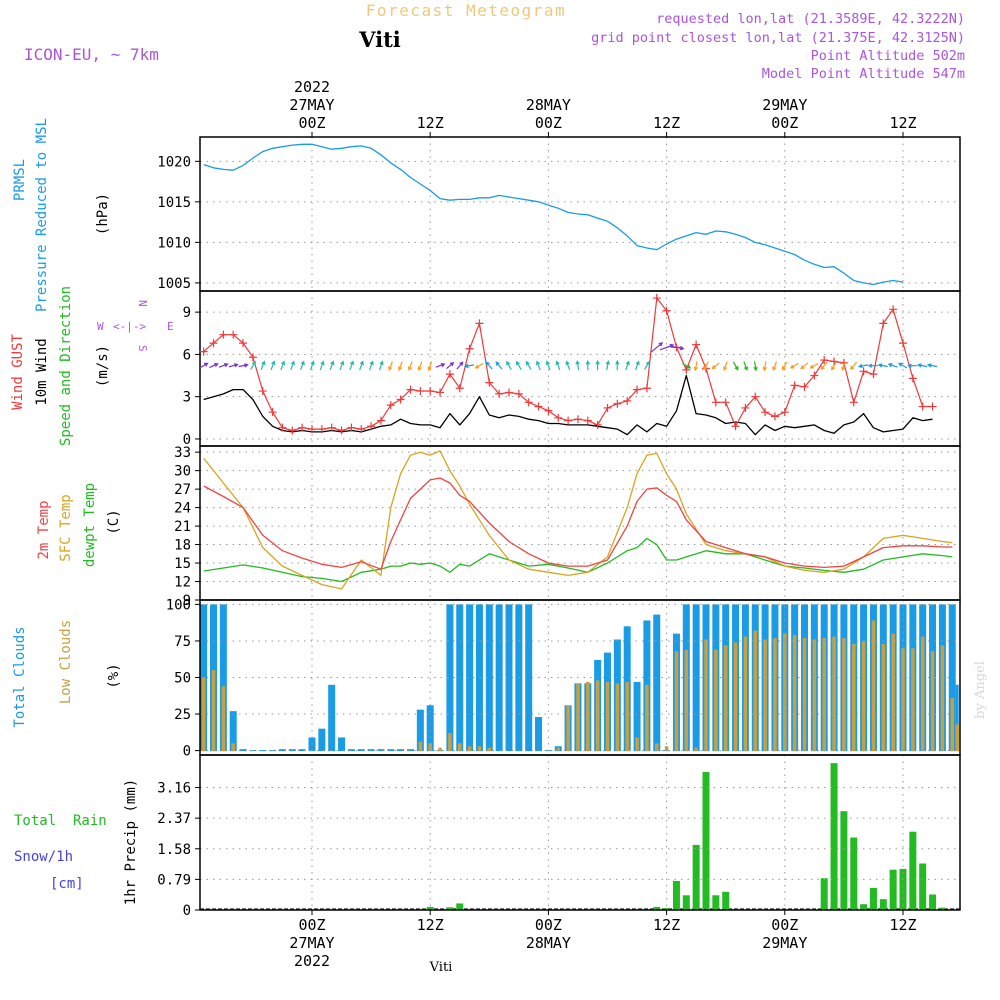 The width and height of the screenshot is (1000, 1000). I want to click on credit-watermark: by Angel, so click(980, 690).